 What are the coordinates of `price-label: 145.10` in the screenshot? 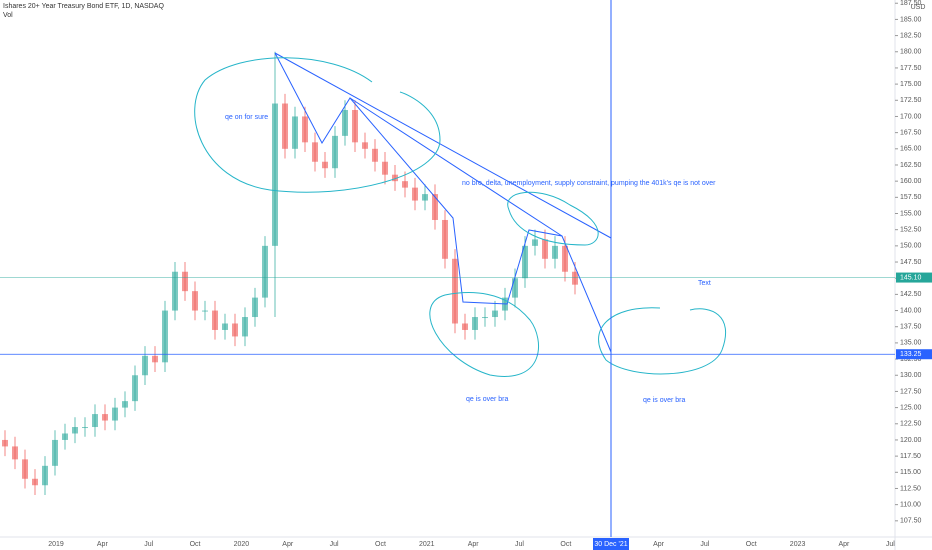 It's located at (911, 277).